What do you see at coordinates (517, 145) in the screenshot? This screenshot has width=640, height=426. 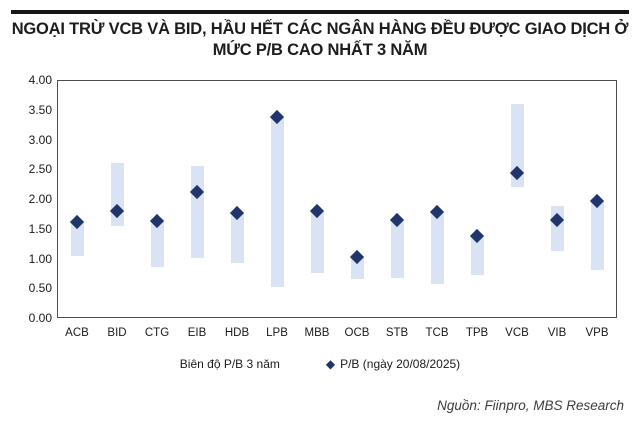 I see `range-bar-vcb` at bounding box center [517, 145].